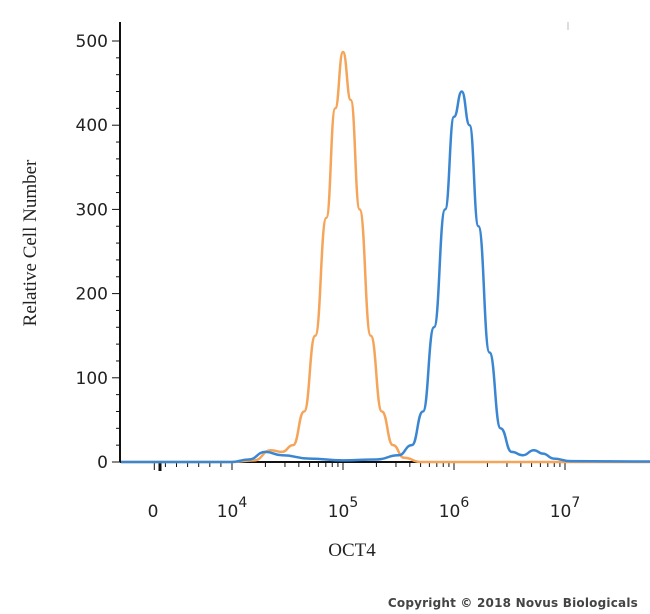 The width and height of the screenshot is (650, 614). Describe the element at coordinates (102, 463) in the screenshot. I see `y-tick-label: 0` at that location.